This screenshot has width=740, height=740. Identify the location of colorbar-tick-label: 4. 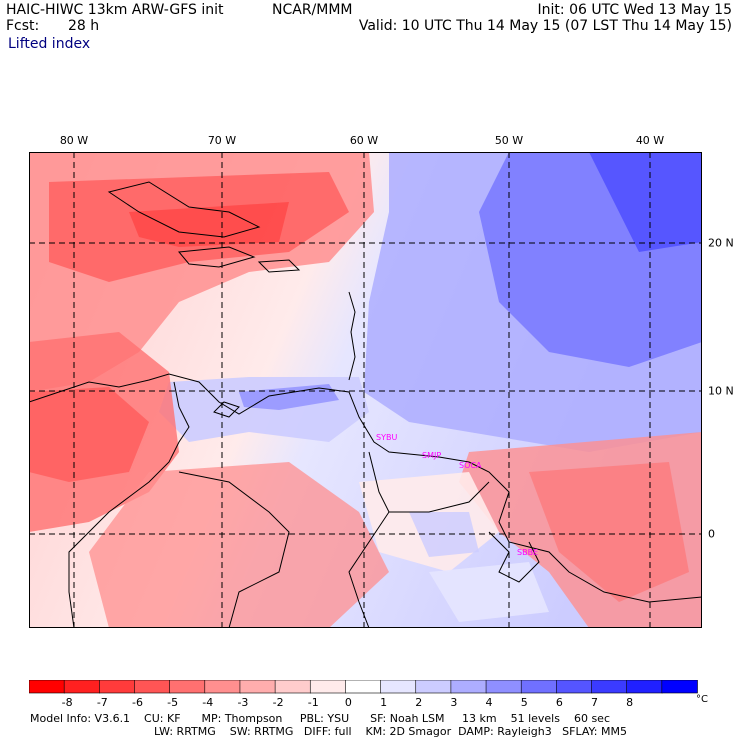
(489, 702).